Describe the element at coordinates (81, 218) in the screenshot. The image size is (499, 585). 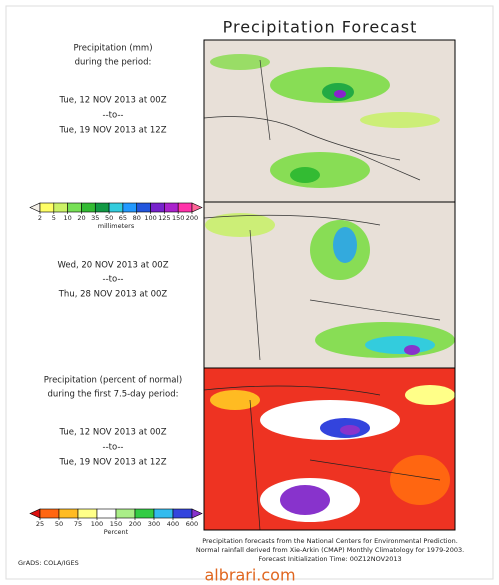
I see `tick-label: 20` at that location.